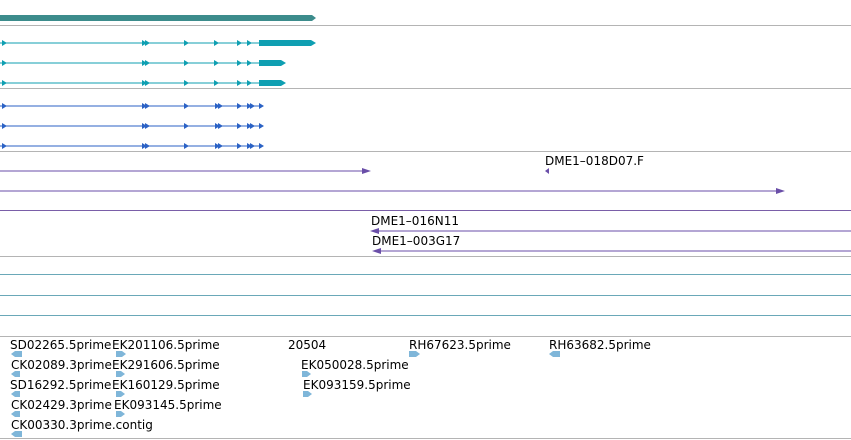  I want to click on gene-span, so click(158, 18).